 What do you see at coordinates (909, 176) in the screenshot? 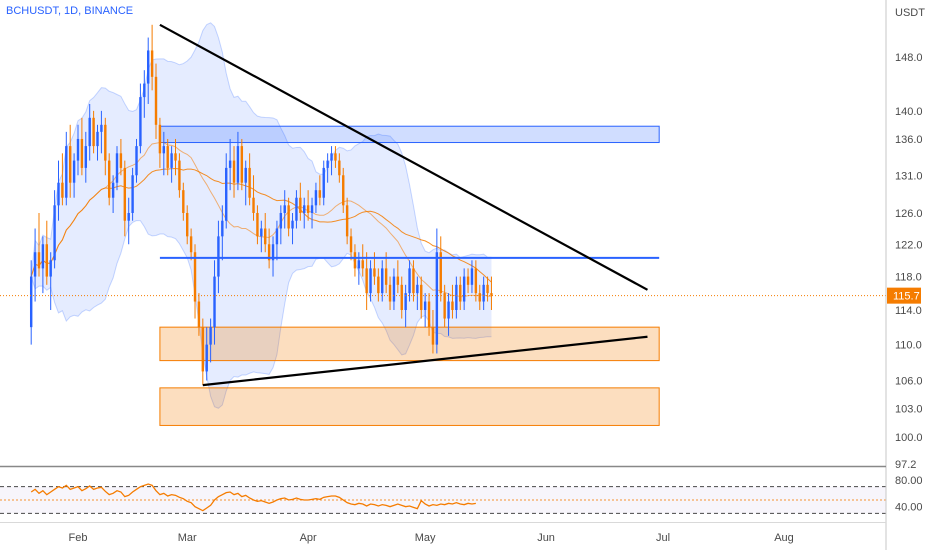
I see `price-tick-label: 131.0` at bounding box center [909, 176].